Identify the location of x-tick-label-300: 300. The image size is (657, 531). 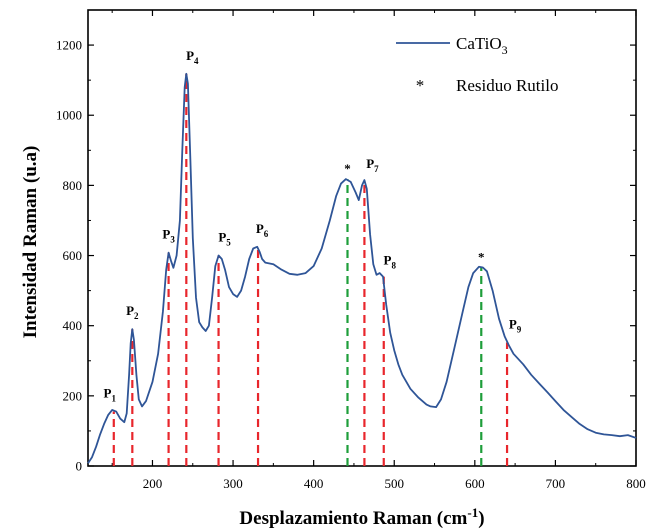
(233, 483).